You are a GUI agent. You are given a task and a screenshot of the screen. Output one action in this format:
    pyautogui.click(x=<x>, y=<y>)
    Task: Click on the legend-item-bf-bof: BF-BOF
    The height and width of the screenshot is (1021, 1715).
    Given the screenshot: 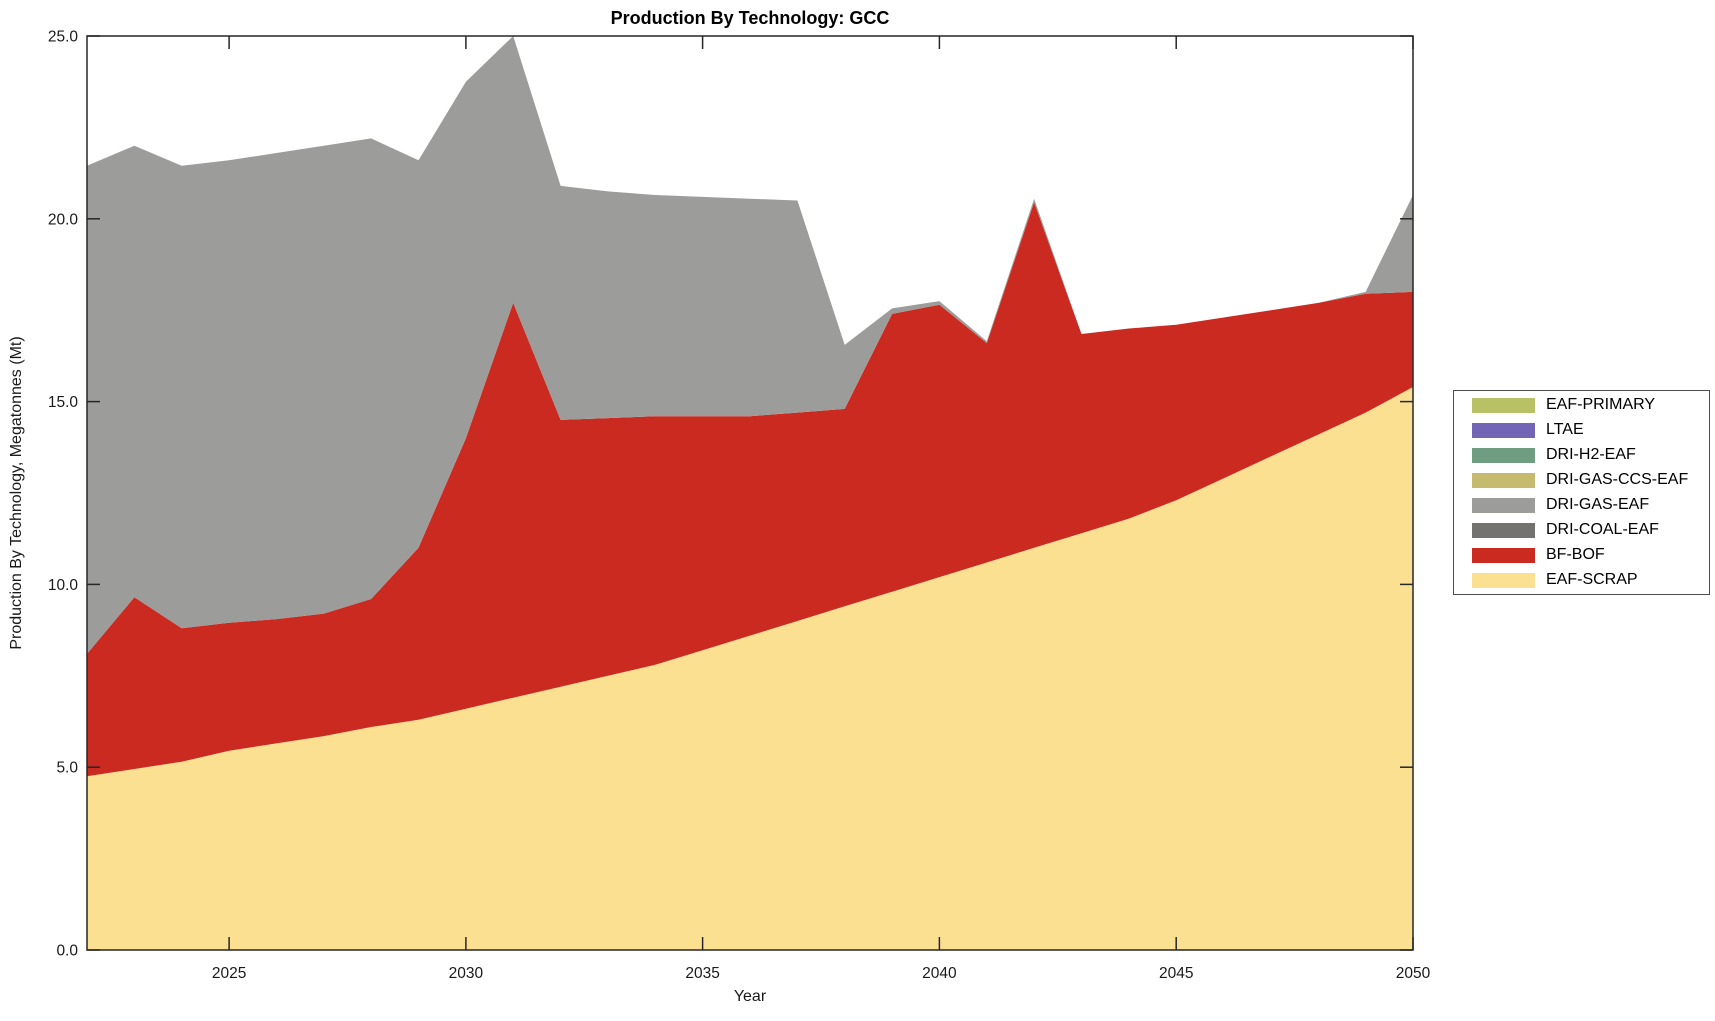 What is the action you would take?
    pyautogui.click(x=1590, y=555)
    